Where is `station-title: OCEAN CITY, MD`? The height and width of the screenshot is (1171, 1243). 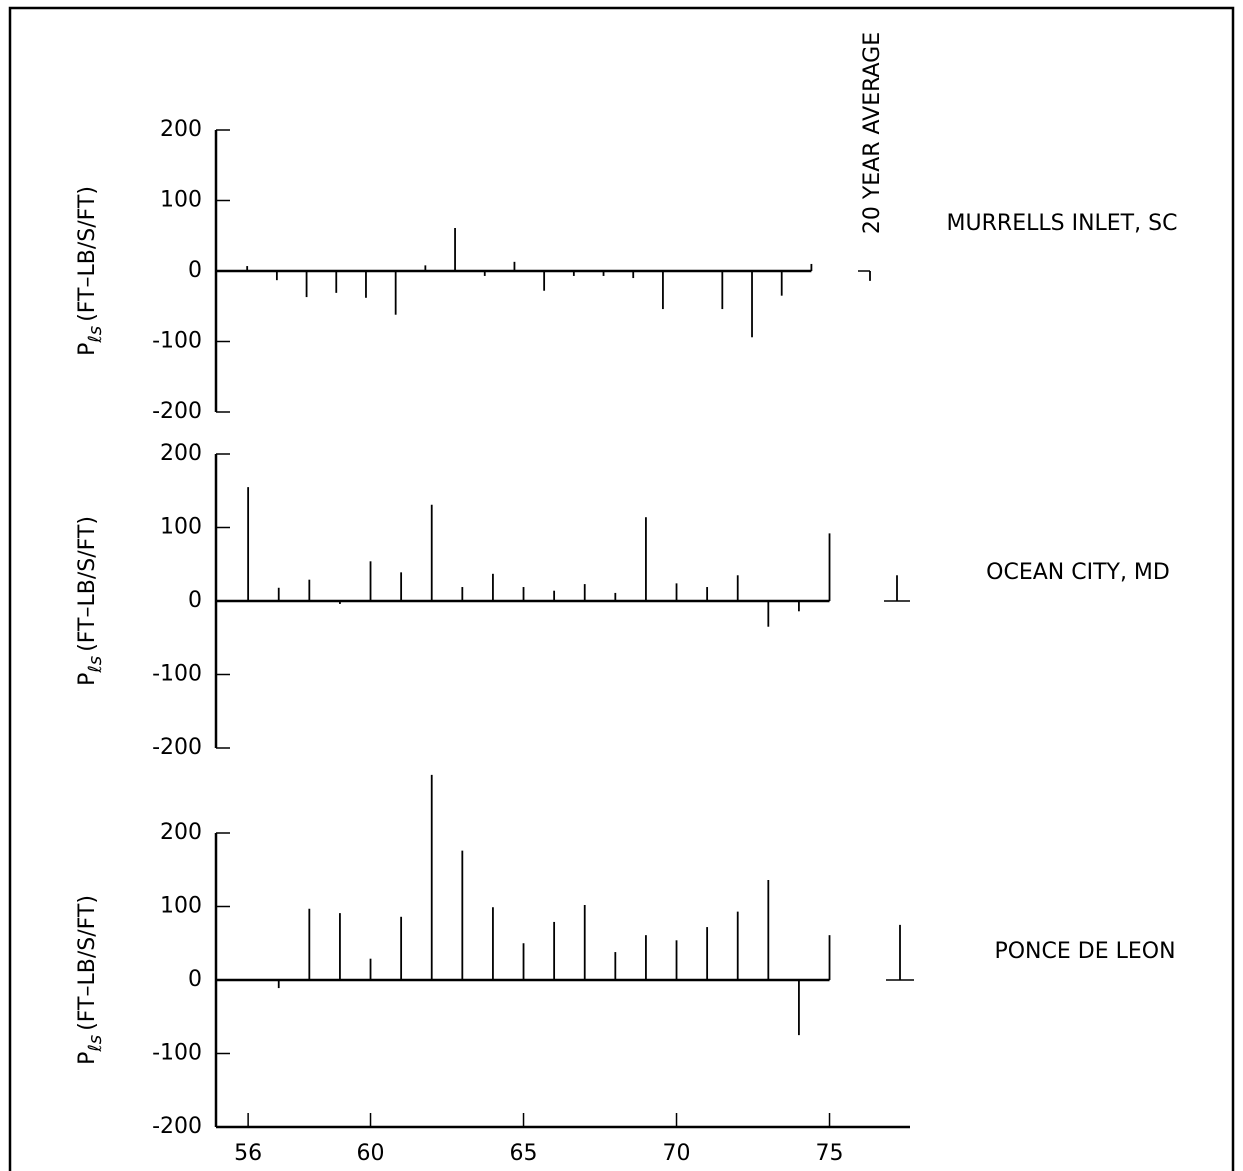 station-title: OCEAN CITY, MD is located at coordinates (1078, 572).